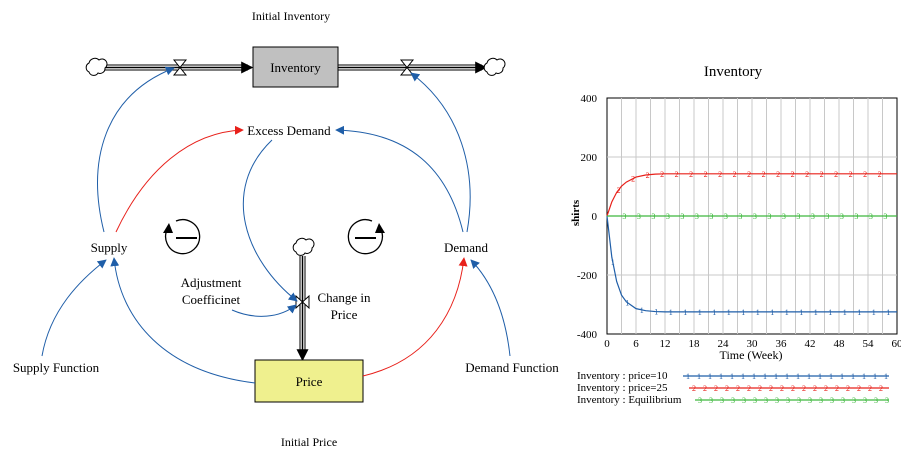 The image size is (901, 455). What do you see at coordinates (733, 72) in the screenshot?
I see `chart-title: Inventory` at bounding box center [733, 72].